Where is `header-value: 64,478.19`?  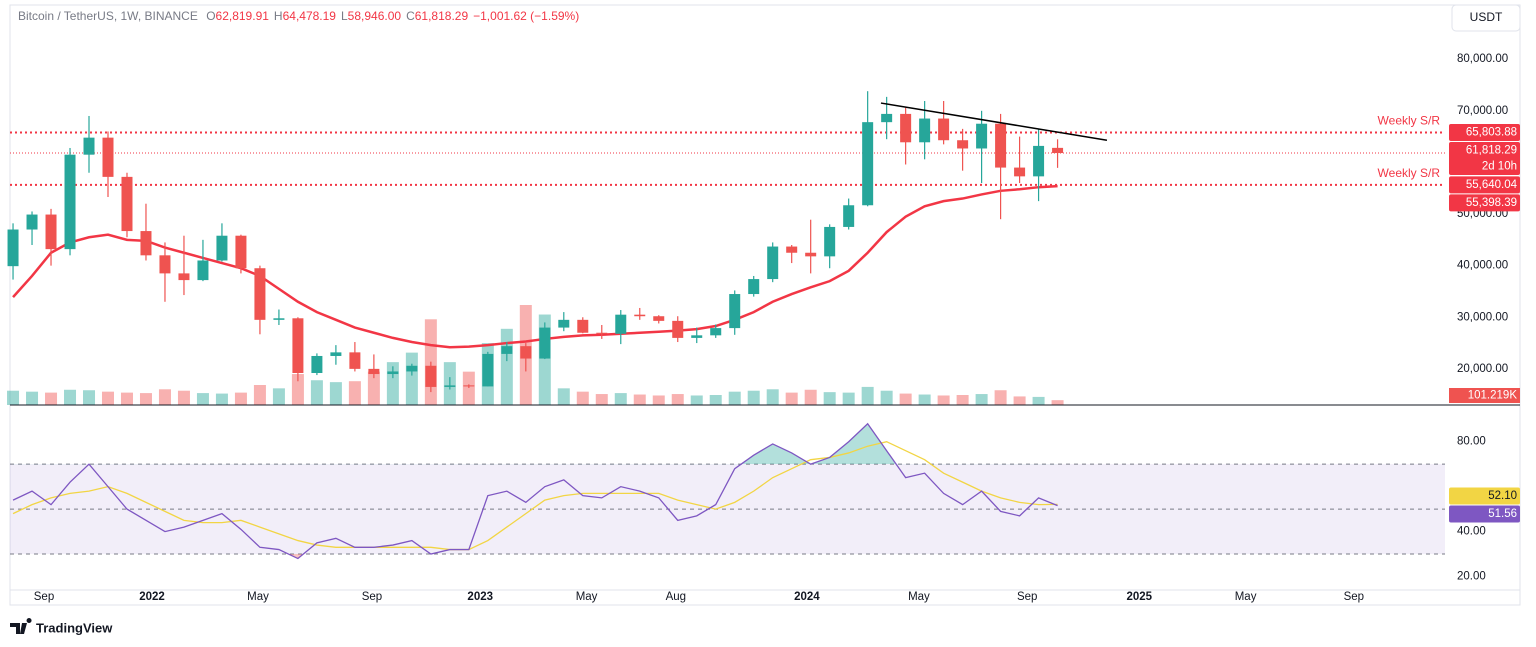
header-value: 64,478.19 is located at coordinates (310, 16).